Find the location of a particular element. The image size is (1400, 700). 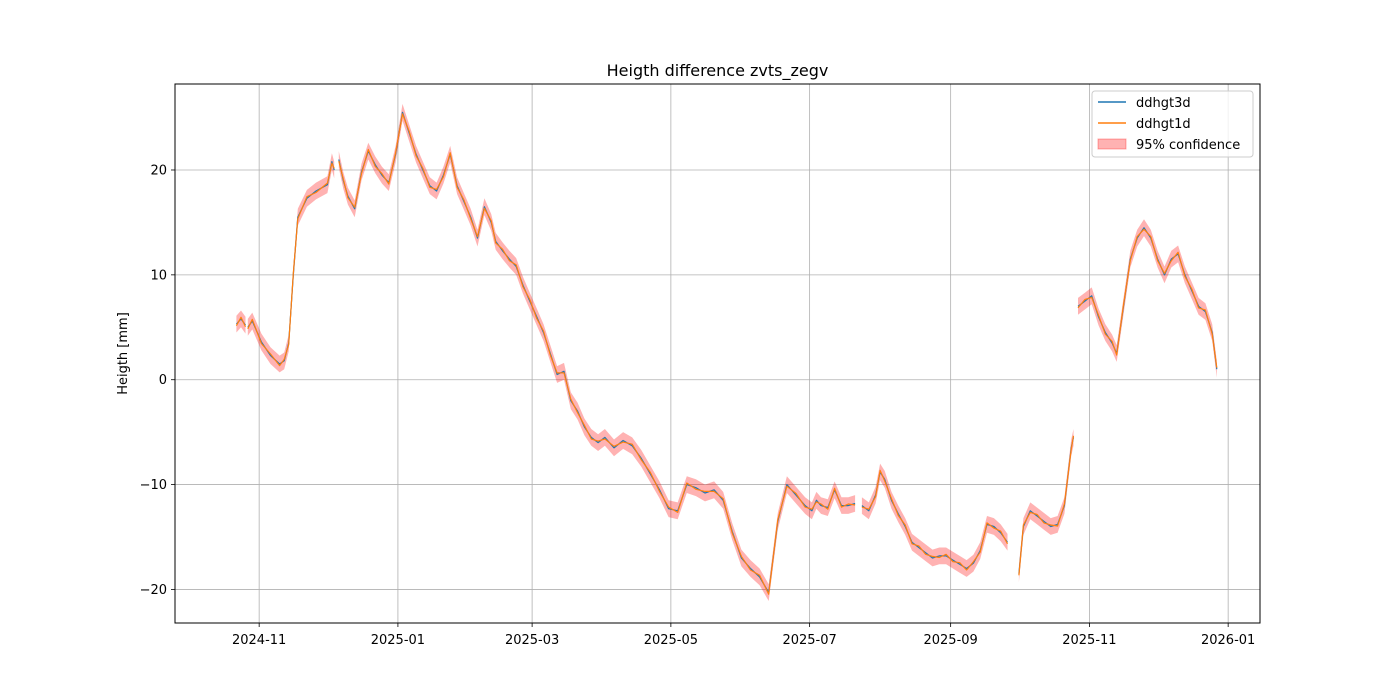

legend-box is located at coordinates (1172, 124).